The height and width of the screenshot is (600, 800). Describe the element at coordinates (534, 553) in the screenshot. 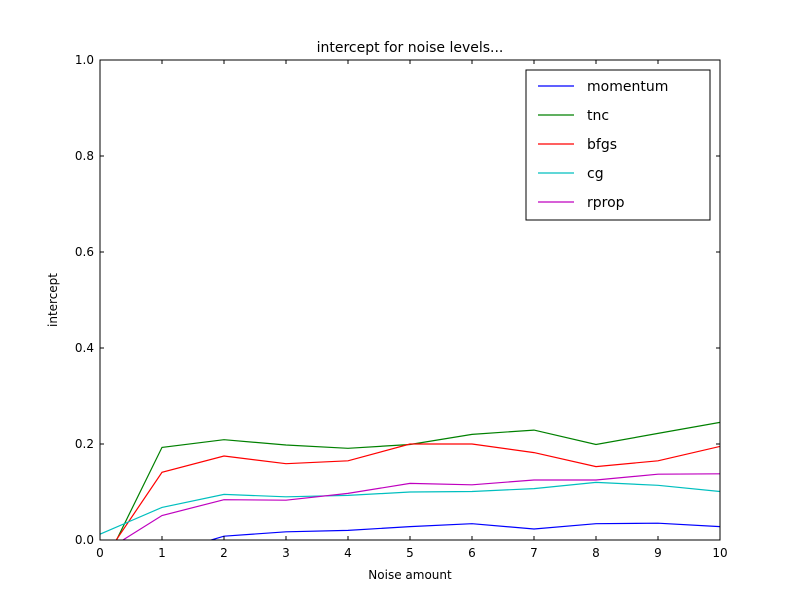

I see `x-tick-label: 7` at that location.